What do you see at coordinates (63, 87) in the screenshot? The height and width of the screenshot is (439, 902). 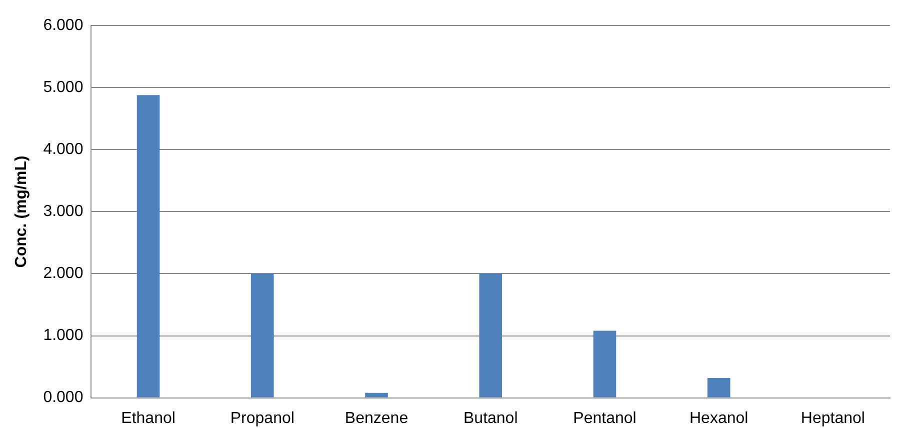 I see `y-tick-label: 5.000` at bounding box center [63, 87].